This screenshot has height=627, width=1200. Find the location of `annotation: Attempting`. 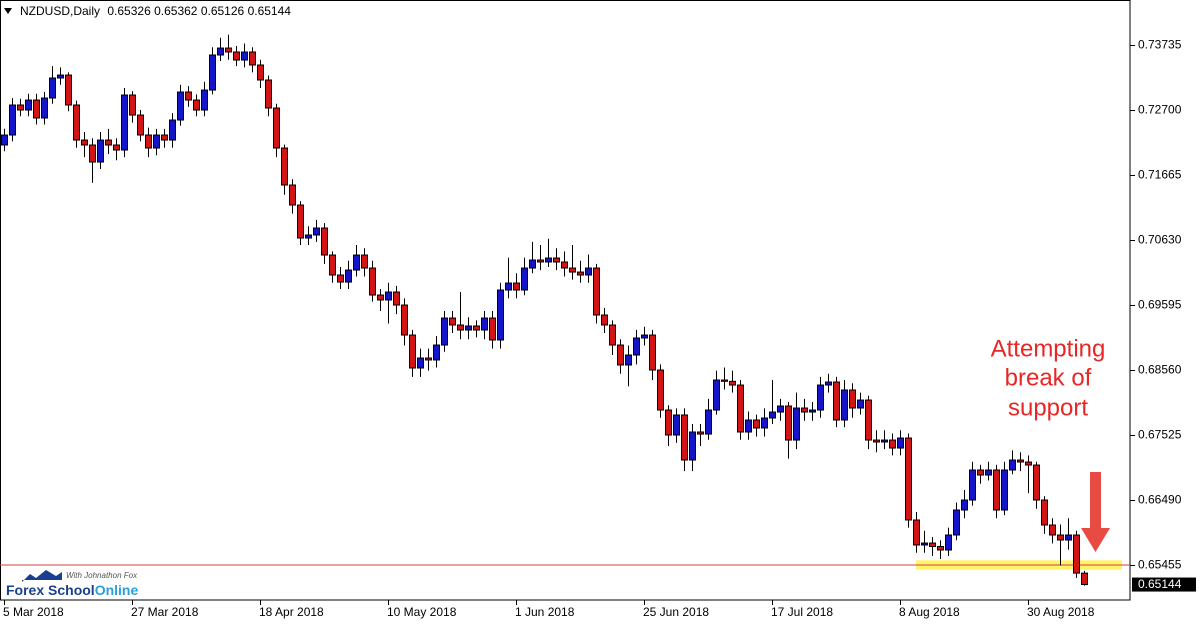

annotation: Attempting is located at coordinates (1048, 348).